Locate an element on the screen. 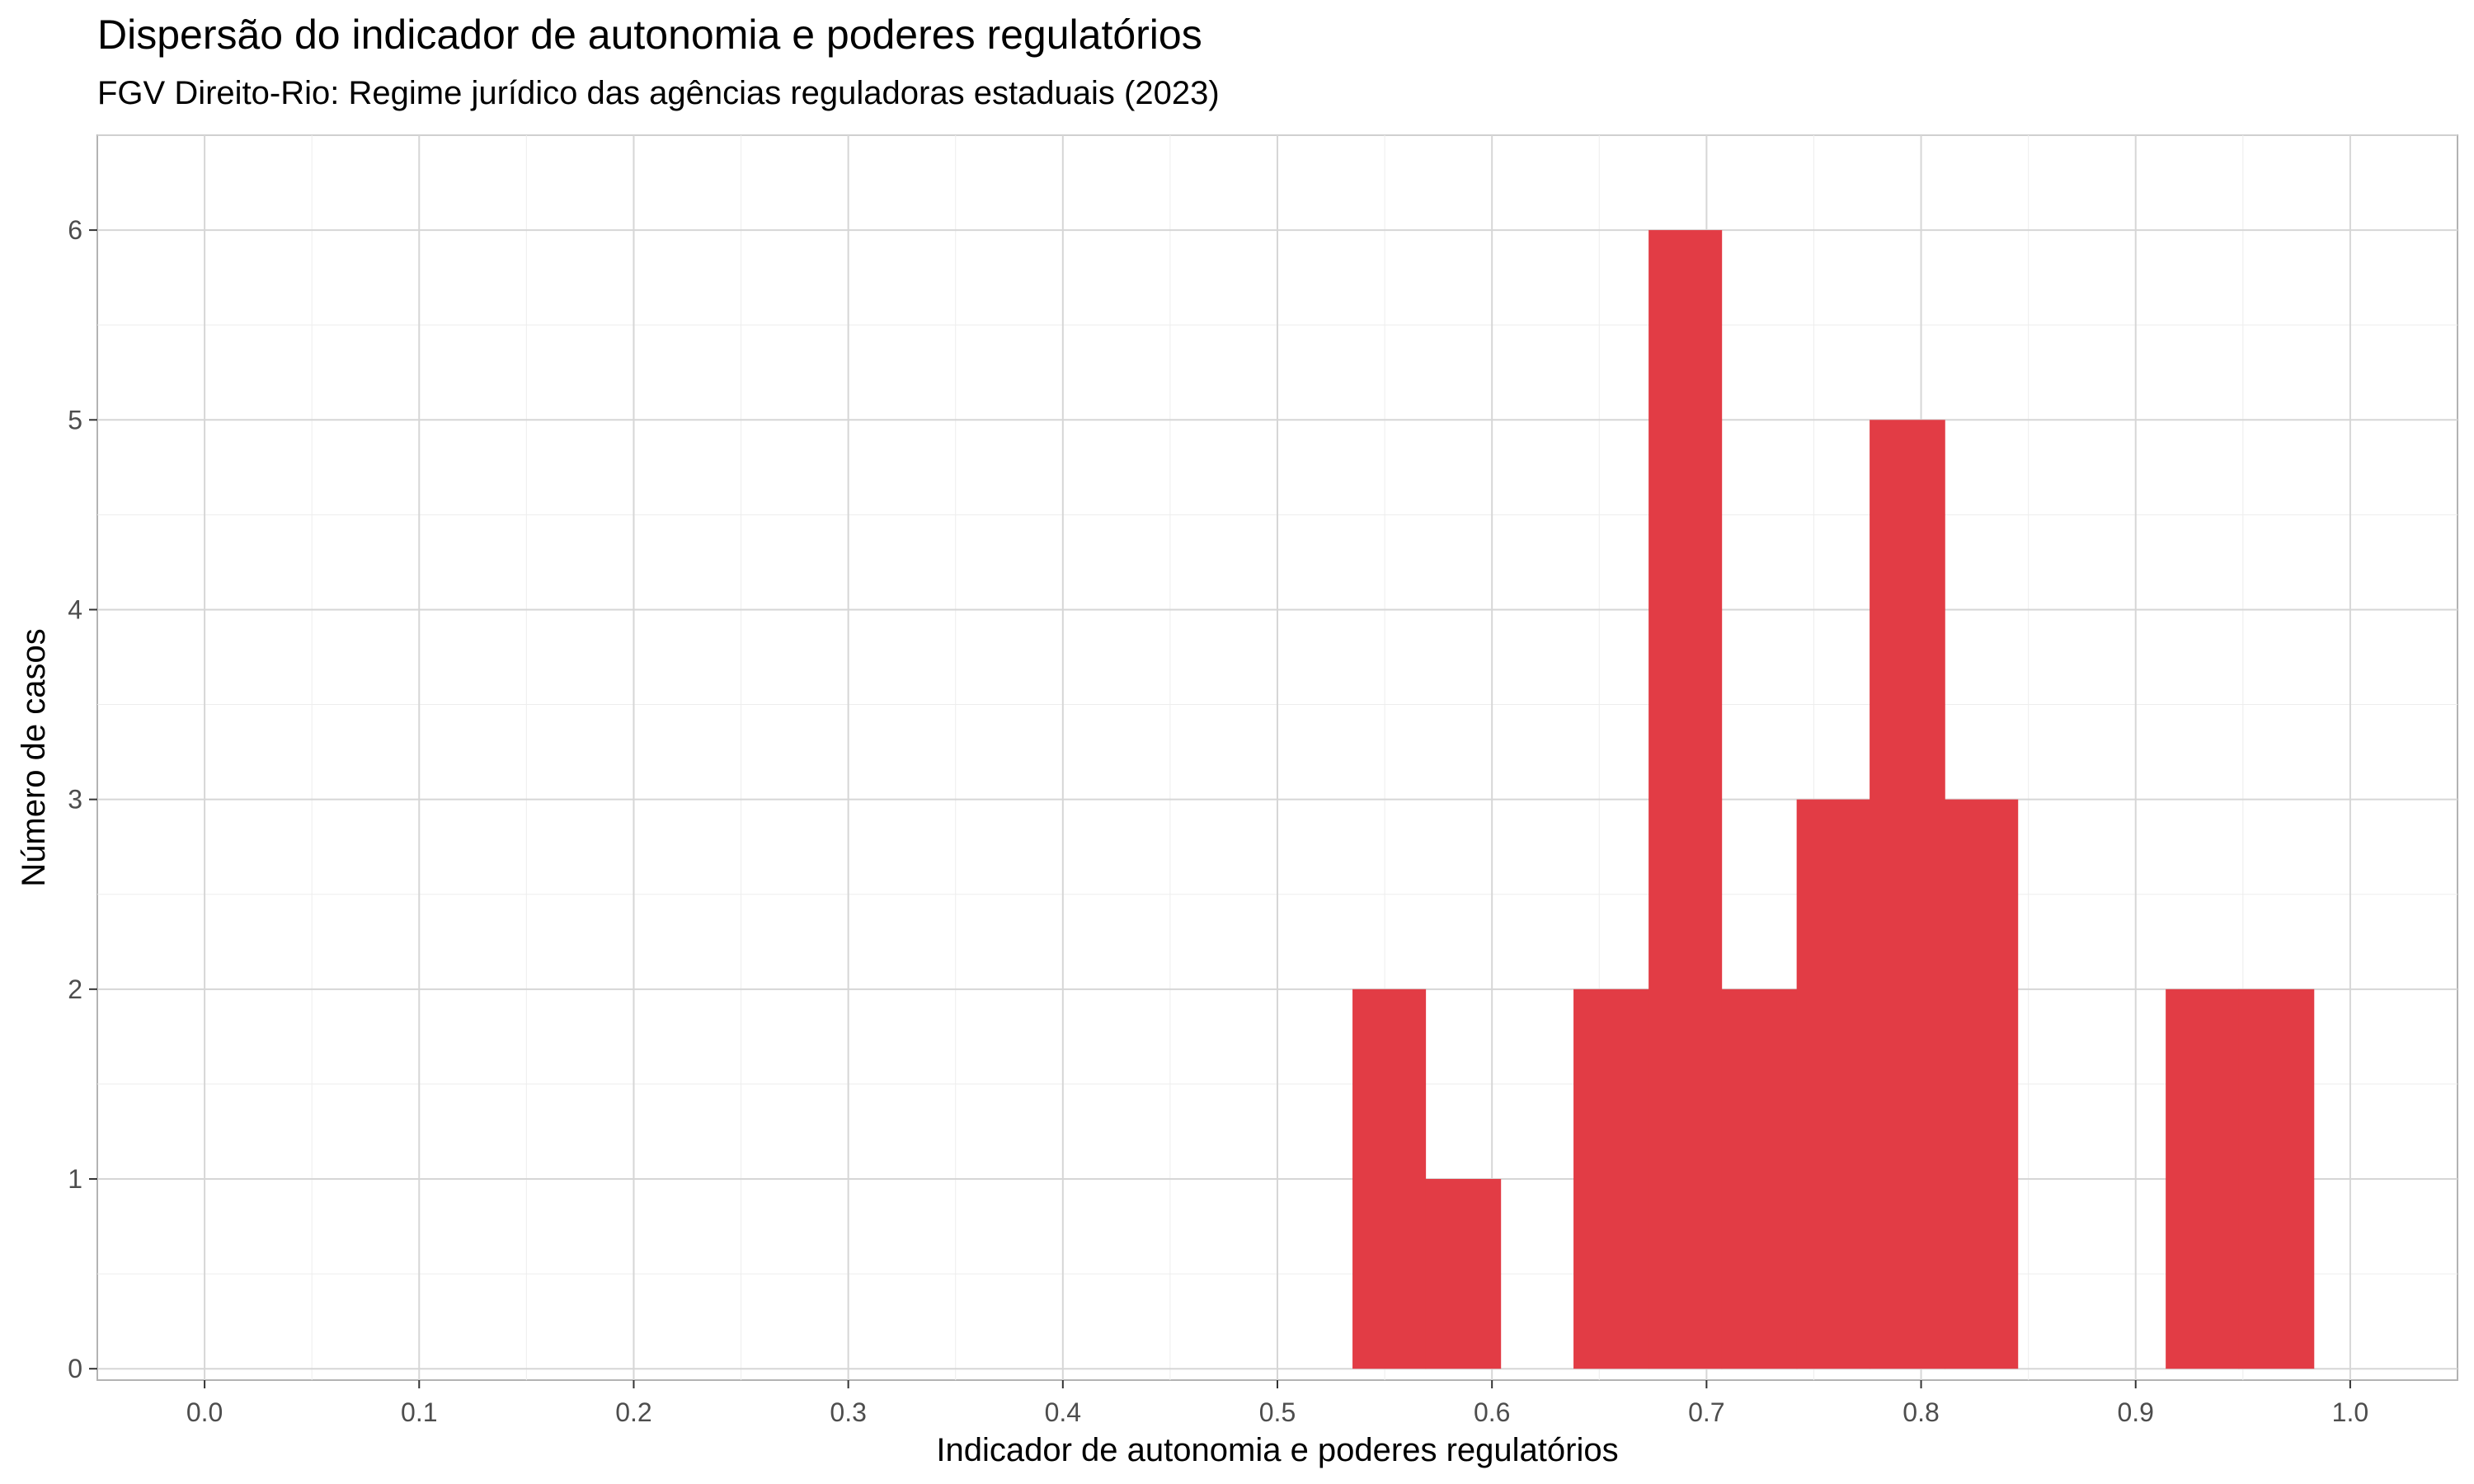  x-tick-label: 0.6 is located at coordinates (1492, 1412).